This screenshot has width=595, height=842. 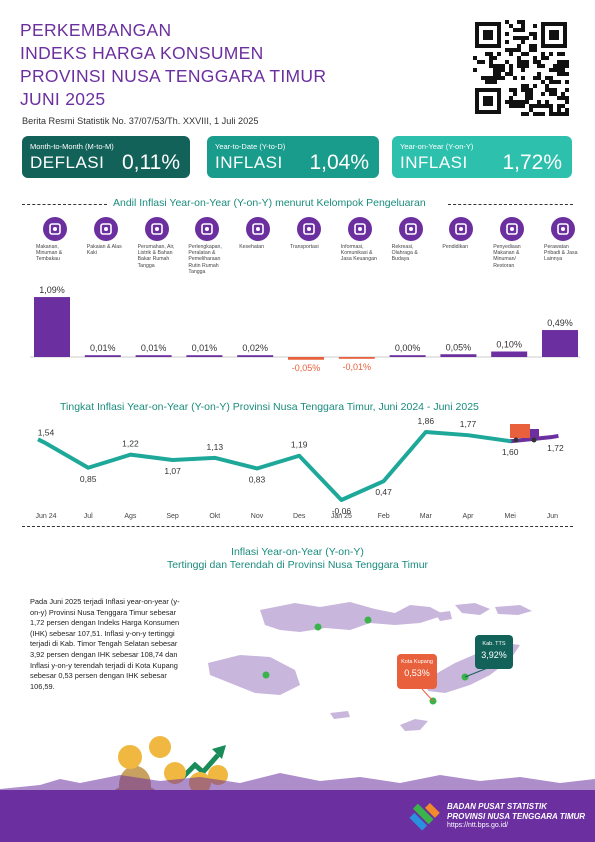 What do you see at coordinates (88, 479) in the screenshot?
I see `yoy-value-2: 0,85` at bounding box center [88, 479].